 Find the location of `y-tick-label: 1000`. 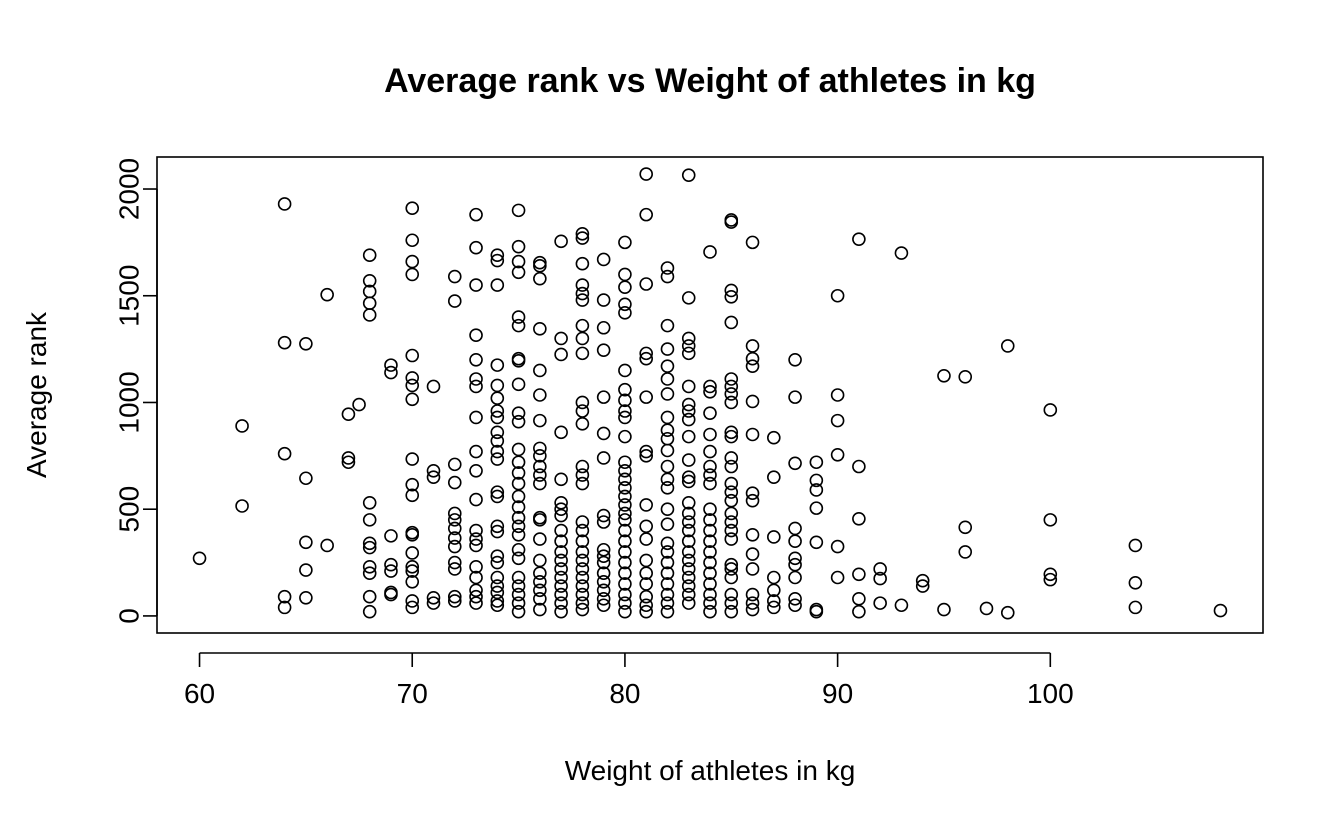

y-tick-label: 1000 is located at coordinates (128, 402).